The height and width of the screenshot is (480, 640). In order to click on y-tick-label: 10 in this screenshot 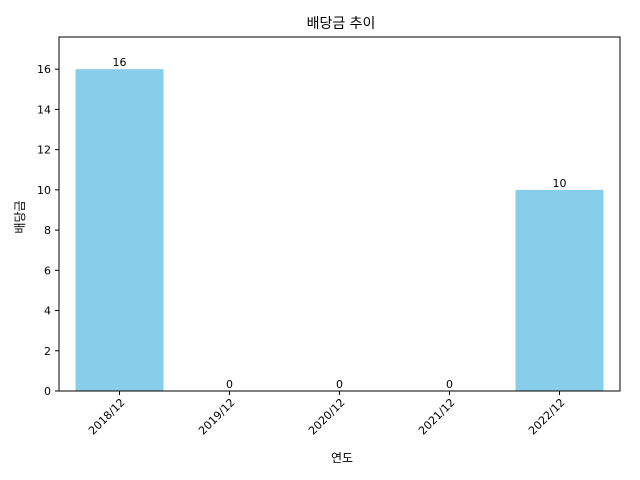, I will do `click(44, 190)`.